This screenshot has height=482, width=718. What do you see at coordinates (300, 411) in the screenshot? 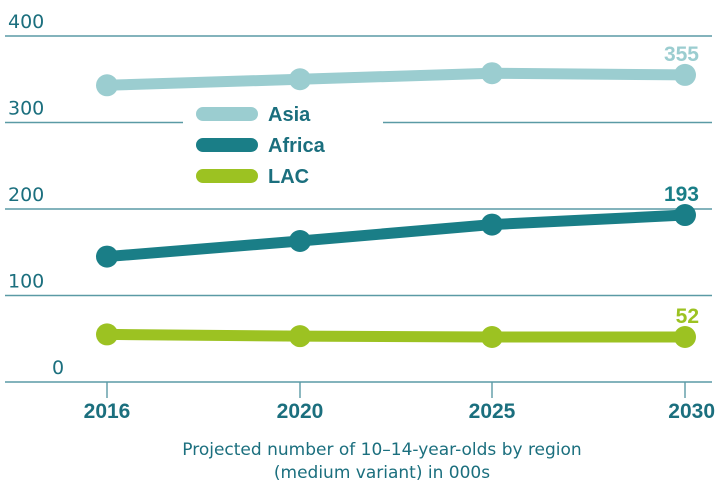
I see `x-tick-label-2020: 2020` at bounding box center [300, 411].